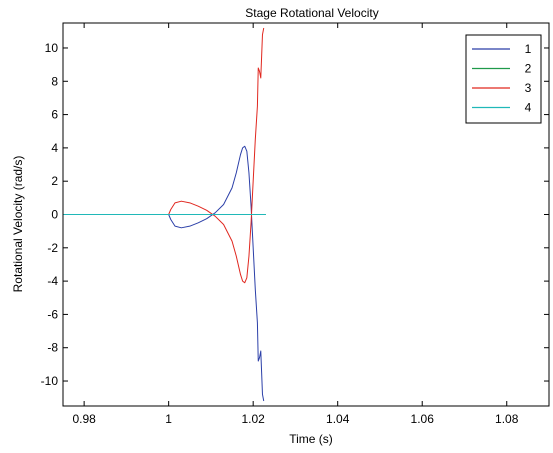 The image size is (553, 453). I want to click on chart-title: Stage Rotational Velocity, so click(311, 13).